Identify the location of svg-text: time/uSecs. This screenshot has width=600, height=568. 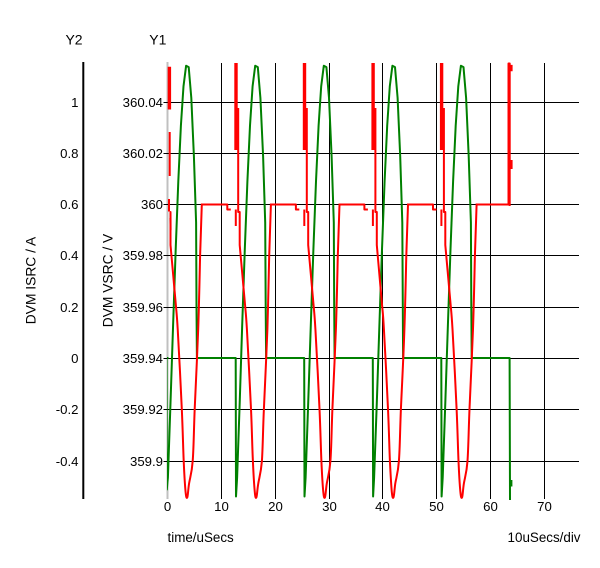
(201, 537).